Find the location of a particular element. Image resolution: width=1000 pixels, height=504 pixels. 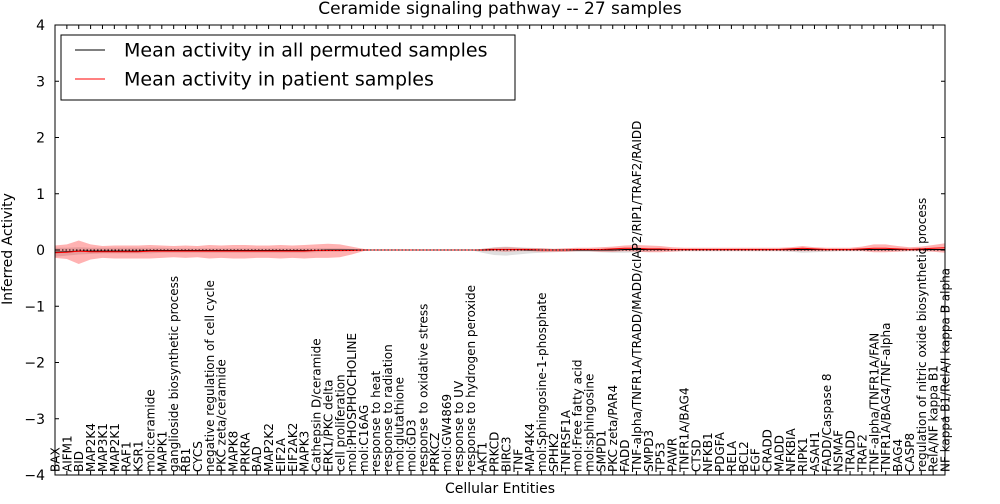

x-tick-label: PRKCZ is located at coordinates (435, 452).